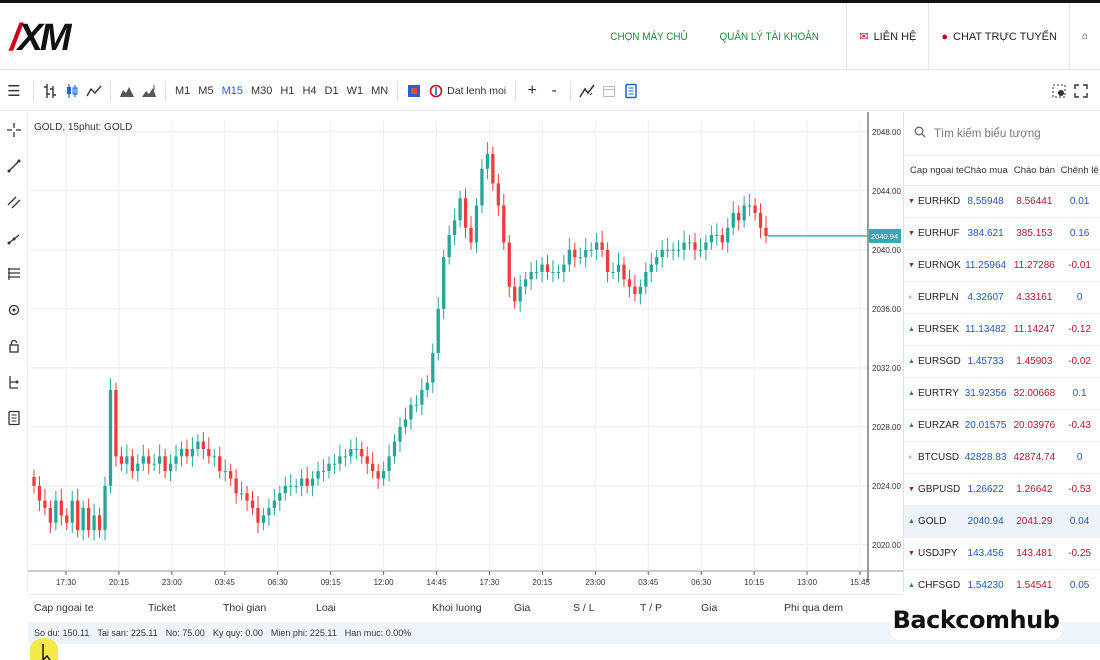 The width and height of the screenshot is (1100, 660). What do you see at coordinates (94, 91) in the screenshot?
I see `line-chart-icon` at bounding box center [94, 91].